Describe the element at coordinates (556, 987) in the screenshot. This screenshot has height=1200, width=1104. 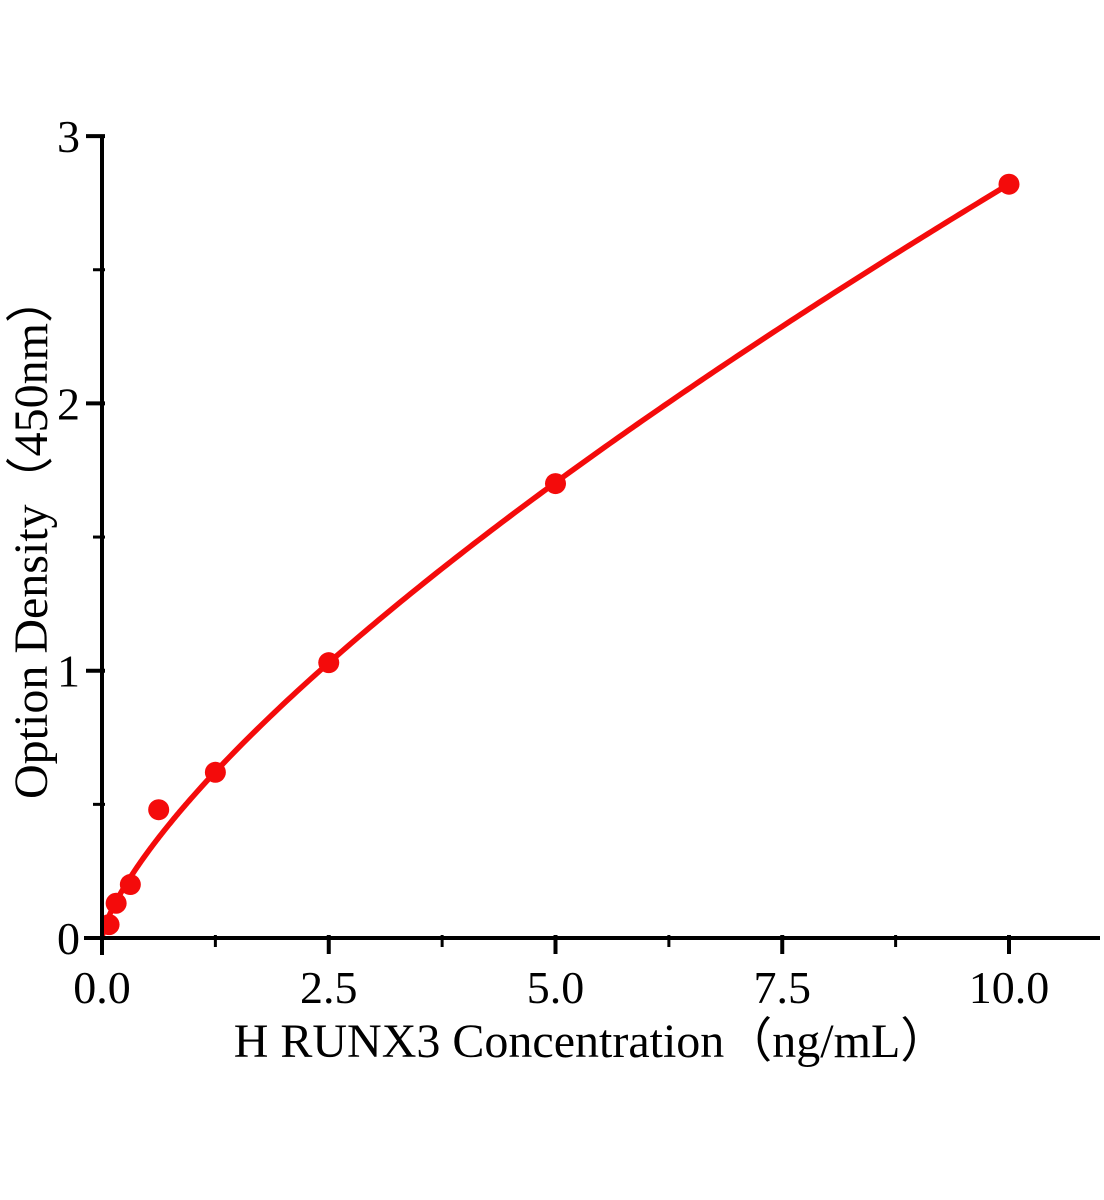
I see `x-tick-label: 5.0` at that location.